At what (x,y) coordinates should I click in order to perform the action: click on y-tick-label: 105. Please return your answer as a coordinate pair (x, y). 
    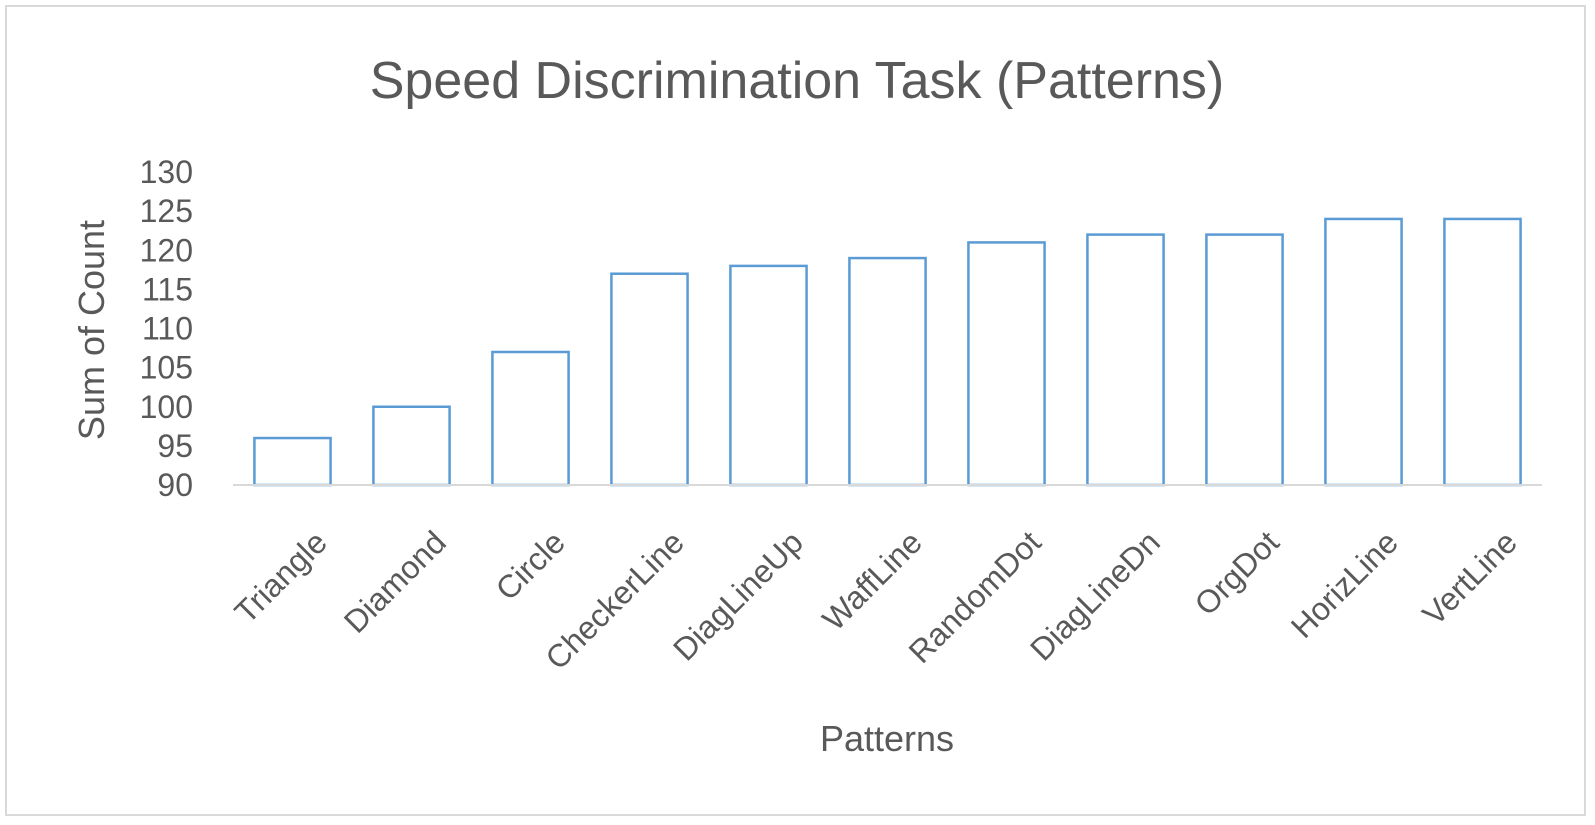
    Looking at the image, I should click on (166, 368).